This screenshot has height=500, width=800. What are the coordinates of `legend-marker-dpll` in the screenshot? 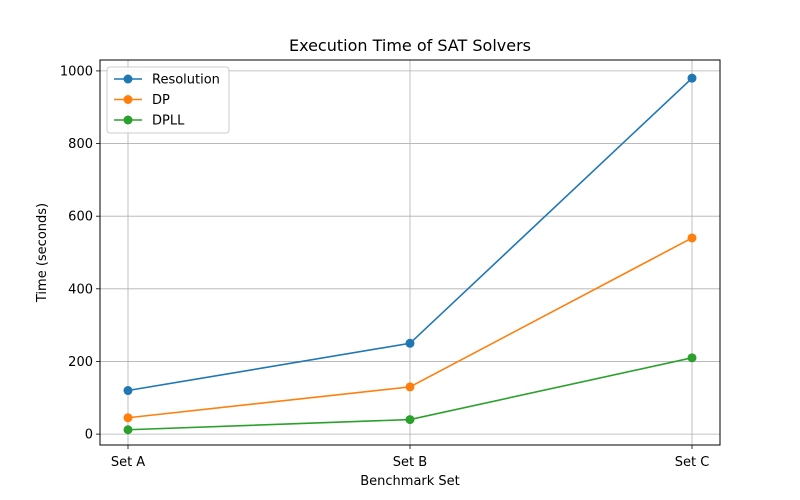 It's located at (128, 120).